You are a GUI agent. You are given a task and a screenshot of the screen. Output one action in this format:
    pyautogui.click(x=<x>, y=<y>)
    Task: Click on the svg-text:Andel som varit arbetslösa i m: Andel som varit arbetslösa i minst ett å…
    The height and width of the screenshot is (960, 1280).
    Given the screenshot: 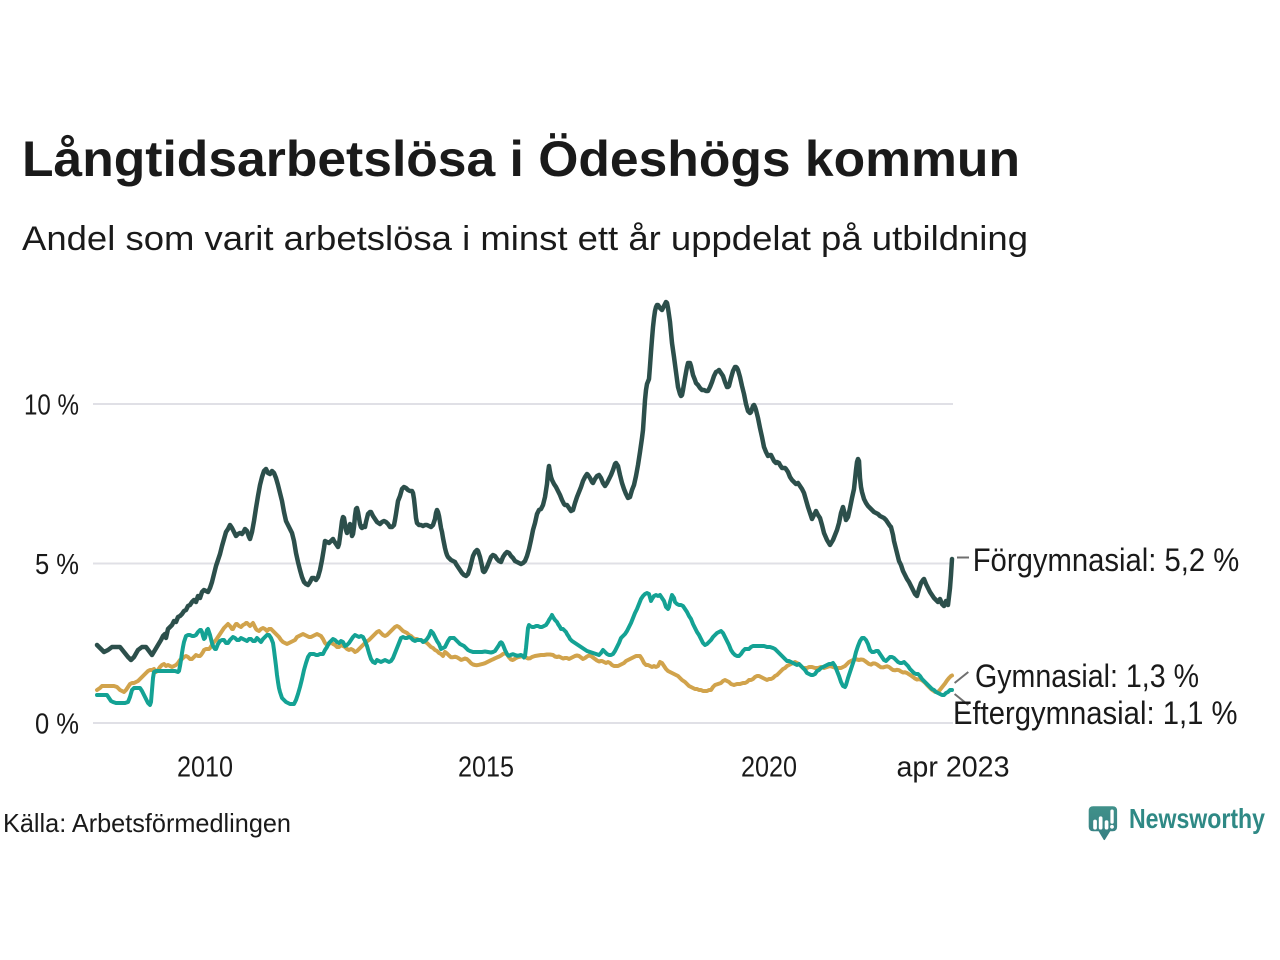 What is the action you would take?
    pyautogui.click(x=525, y=239)
    